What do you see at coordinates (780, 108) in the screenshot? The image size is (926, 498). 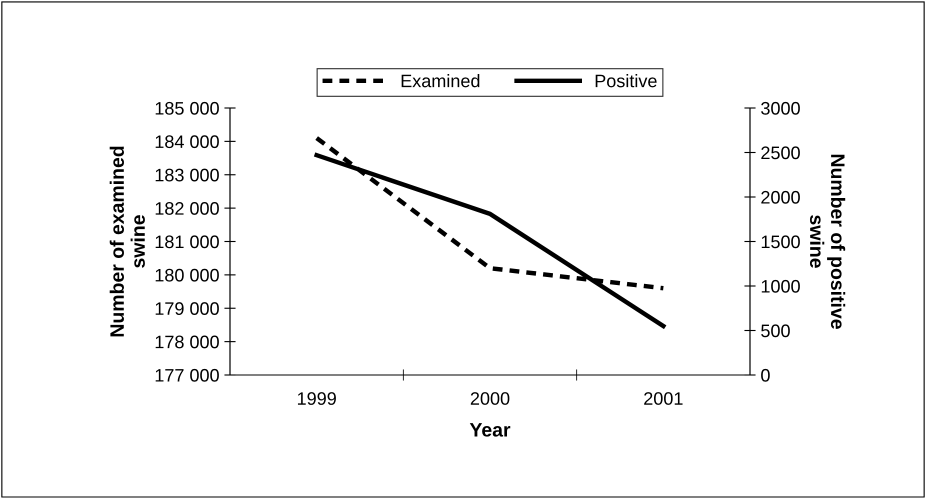 I see `y2-tick-label: 3000` at bounding box center [780, 108].